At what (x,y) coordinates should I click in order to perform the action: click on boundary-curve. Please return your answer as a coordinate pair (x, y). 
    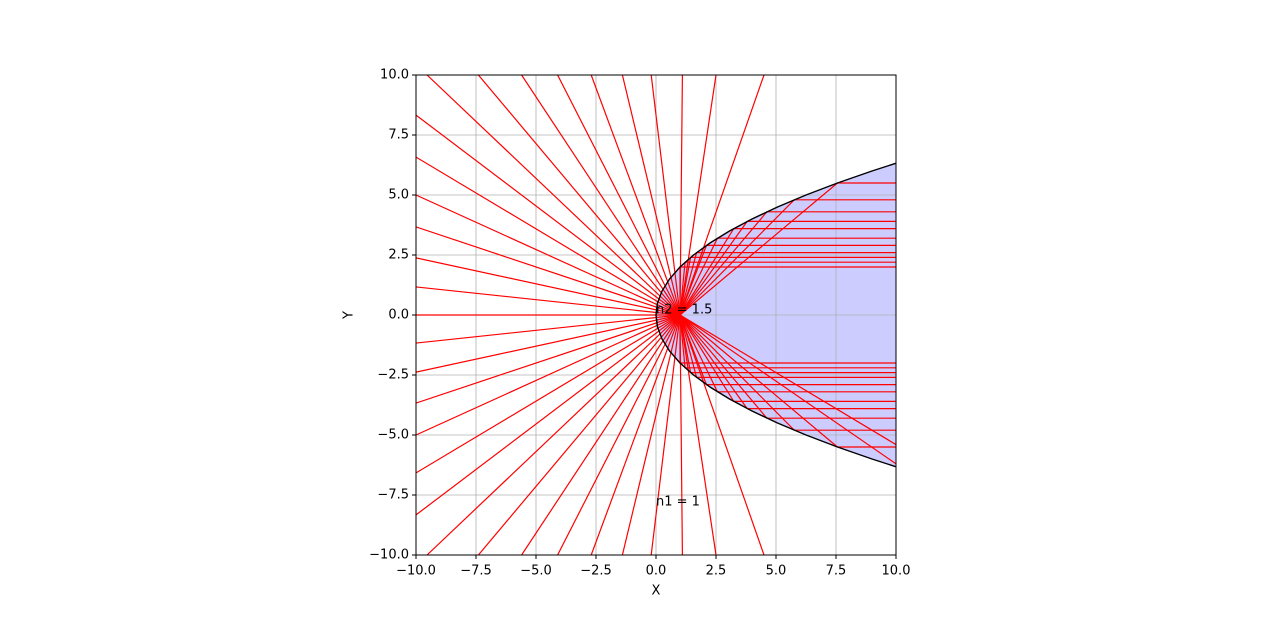
    Looking at the image, I should click on (775, 315).